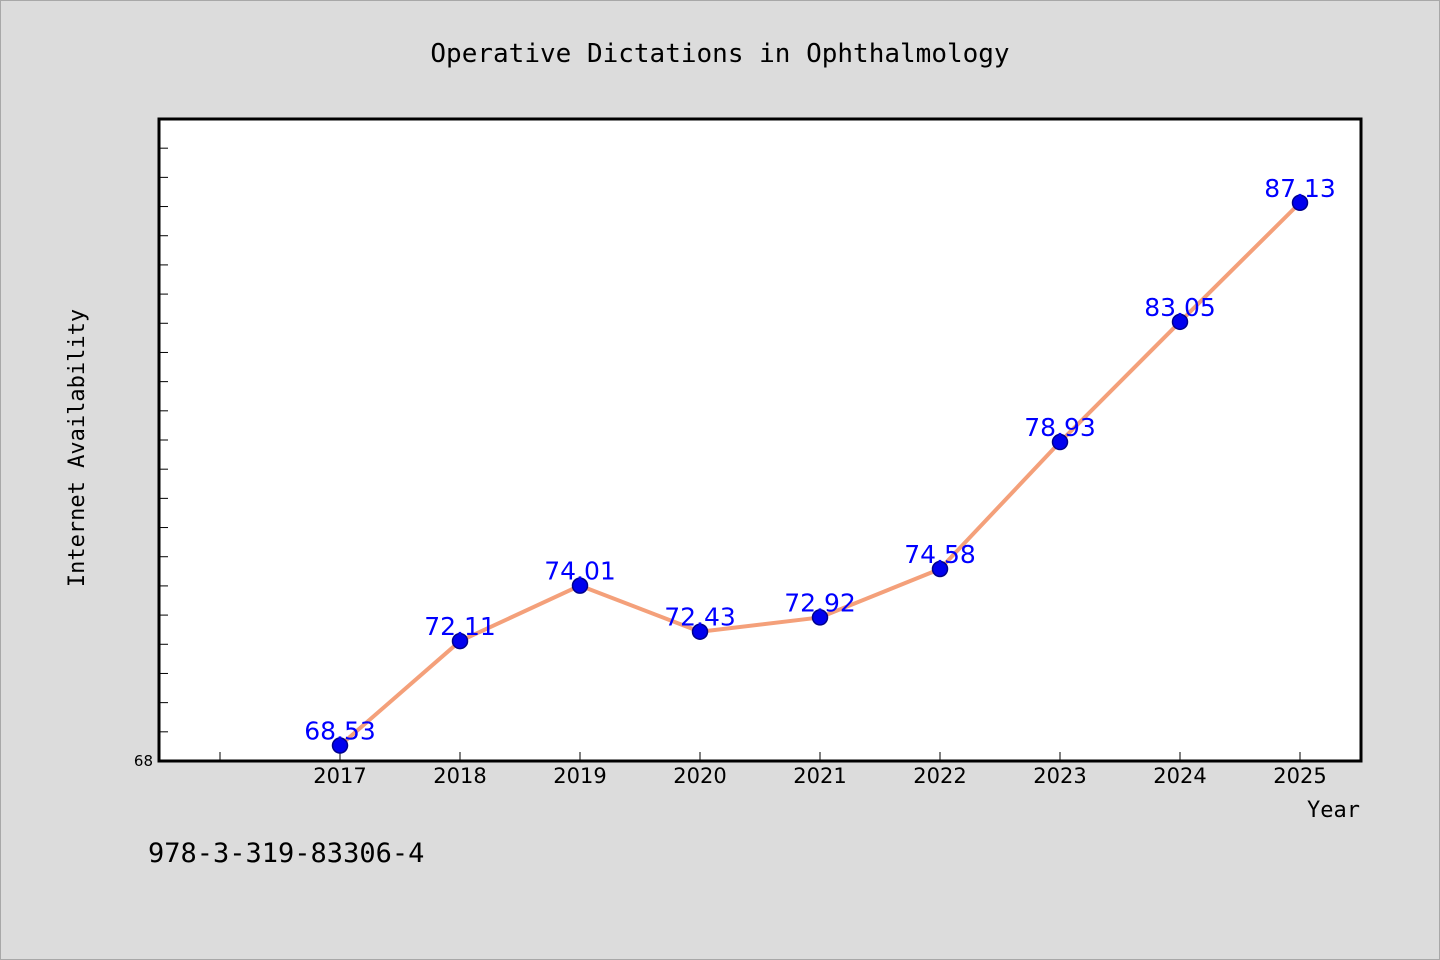 This screenshot has height=960, width=1440. What do you see at coordinates (460, 626) in the screenshot?
I see `data-label: 72.11` at bounding box center [460, 626].